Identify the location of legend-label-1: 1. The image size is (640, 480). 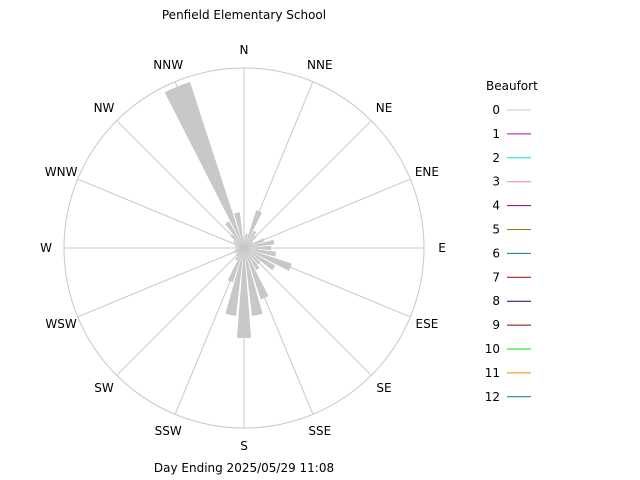
(496, 134).